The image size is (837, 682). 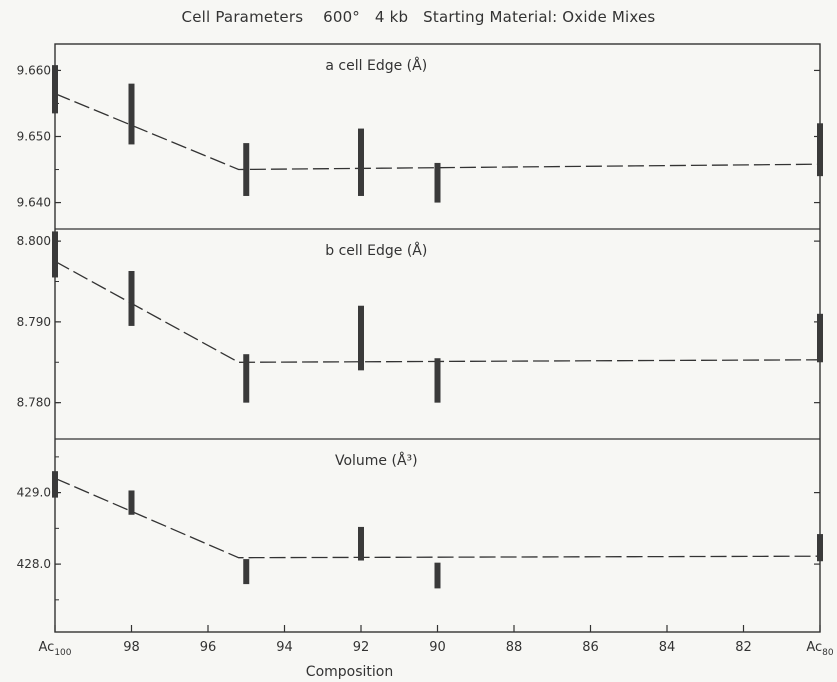 I want to click on y-tick-label: 9.660, so click(x=34, y=70).